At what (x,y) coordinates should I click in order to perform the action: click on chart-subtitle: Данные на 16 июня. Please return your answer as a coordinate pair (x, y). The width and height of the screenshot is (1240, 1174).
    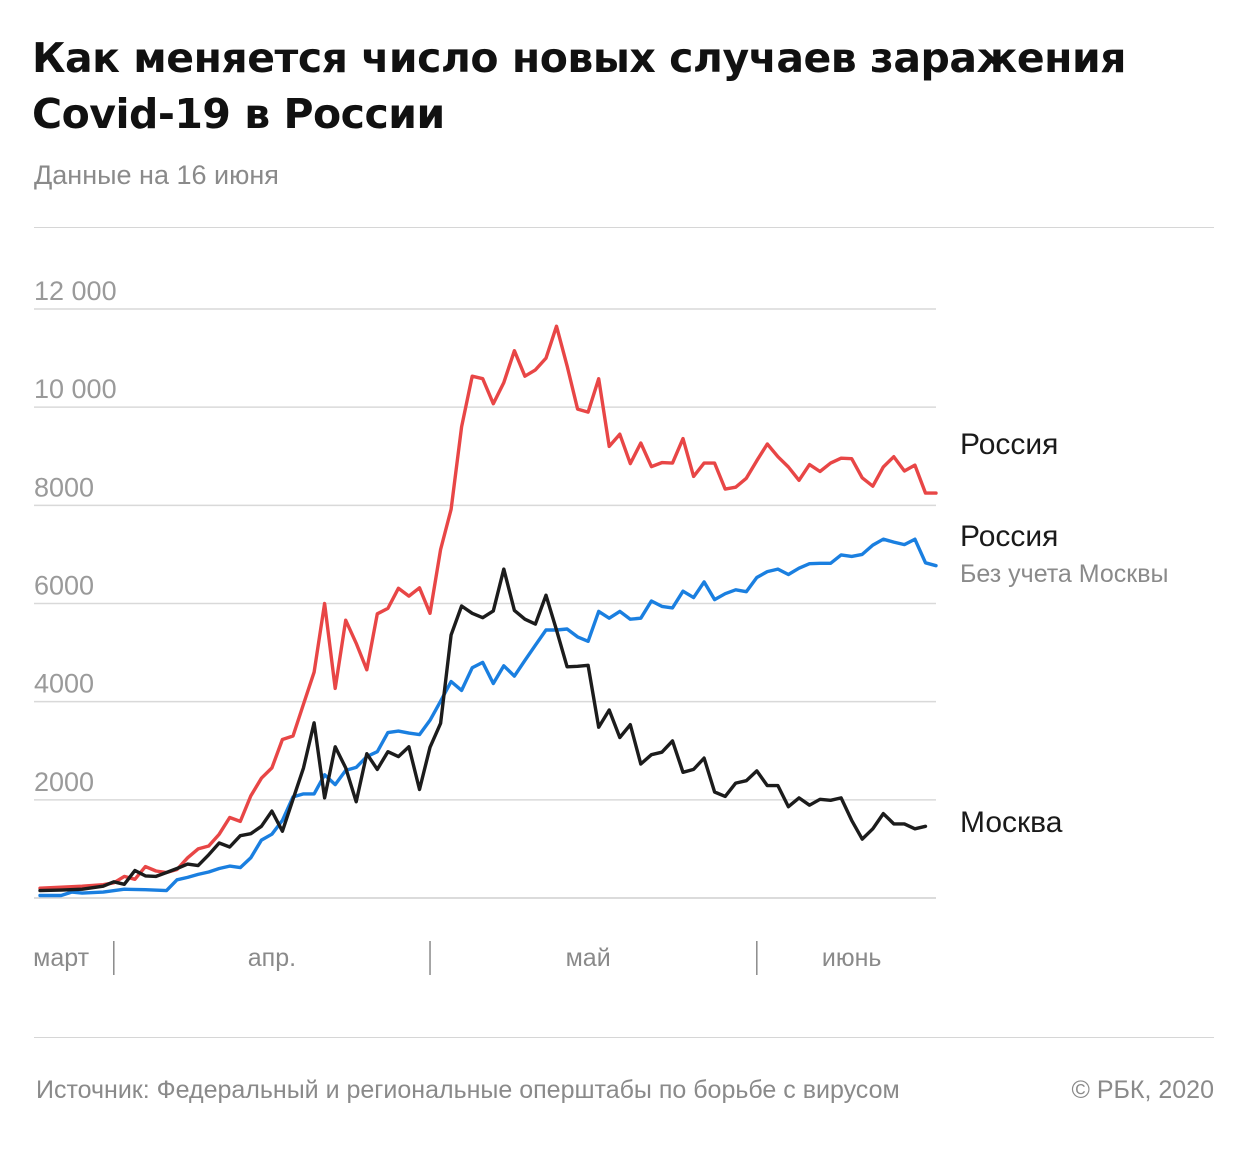
    Looking at the image, I should click on (156, 175).